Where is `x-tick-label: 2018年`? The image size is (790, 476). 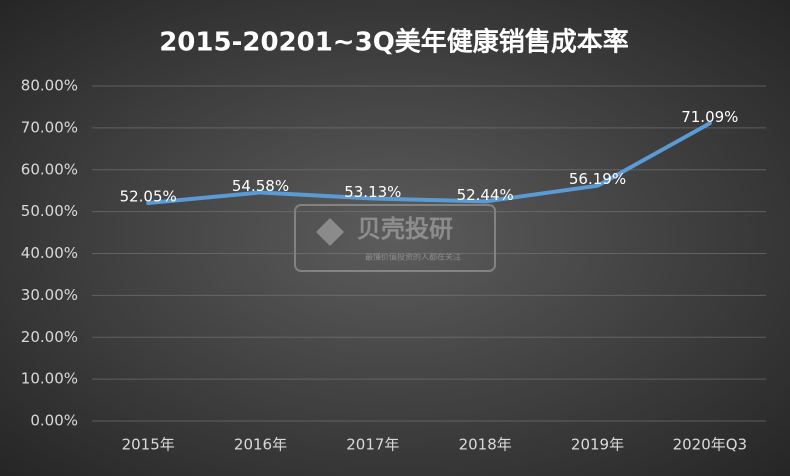 x-tick-label: 2018年 is located at coordinates (485, 445).